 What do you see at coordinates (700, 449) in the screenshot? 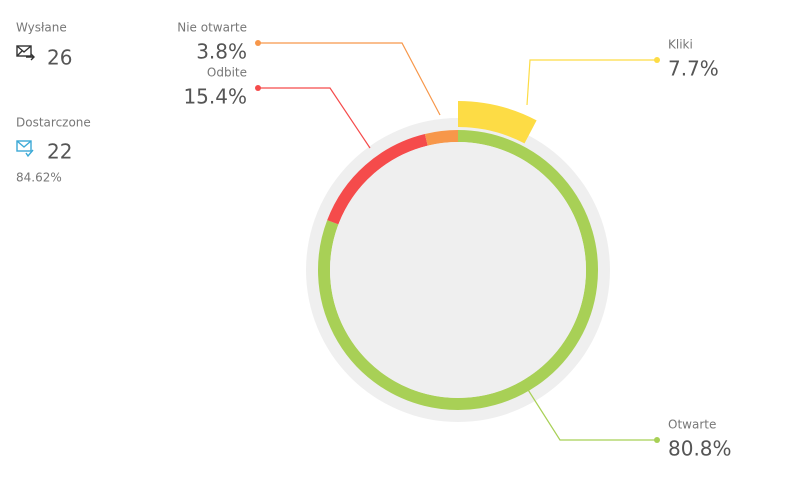
I see `callout-value: 80.8%` at bounding box center [700, 449].